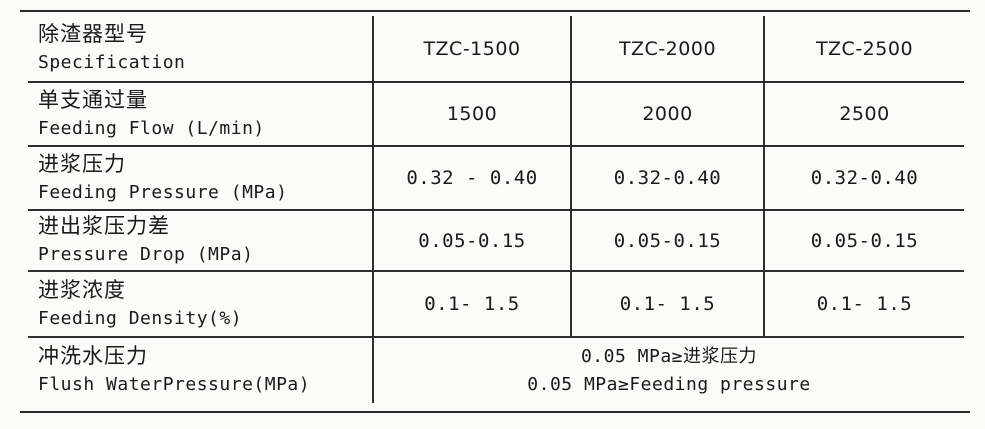 The height and width of the screenshot is (429, 985). I want to click on label-english: Feeding Pressure (MPa), so click(163, 192).